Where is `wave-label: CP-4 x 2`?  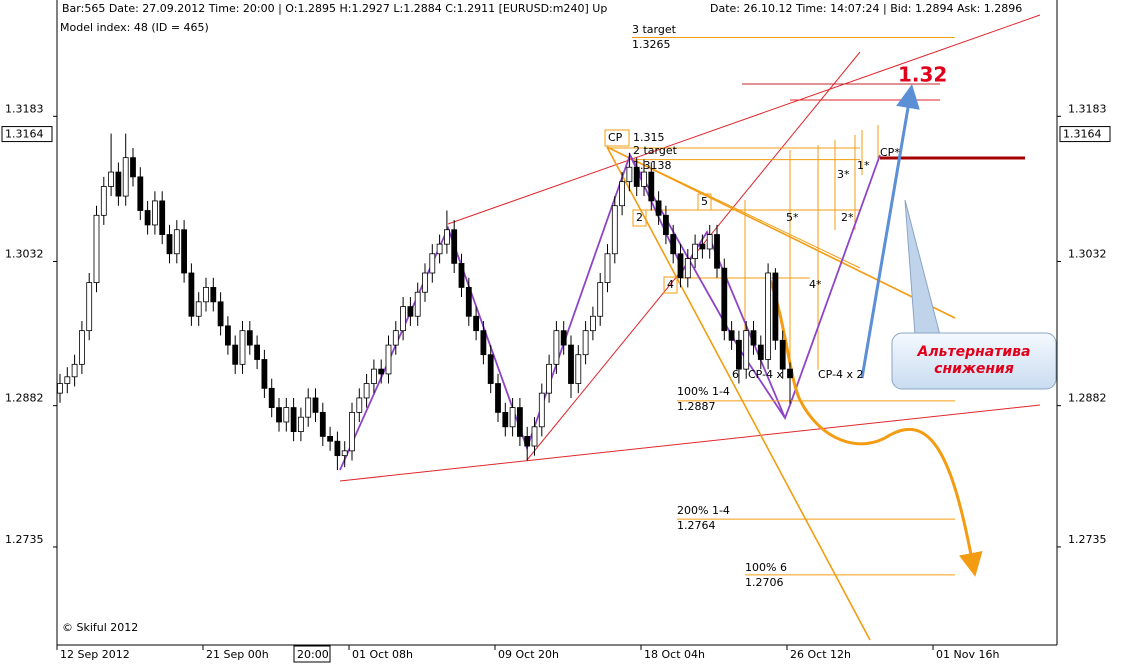
wave-label: CP-4 x 2 is located at coordinates (841, 374).